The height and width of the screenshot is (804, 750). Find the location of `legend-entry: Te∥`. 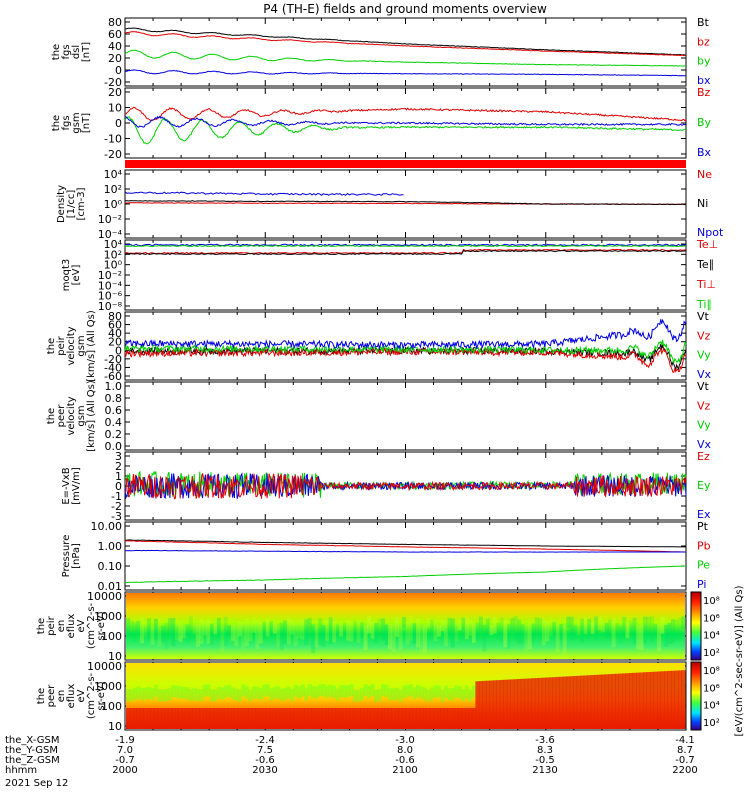

legend-entry: Te∥ is located at coordinates (705, 264).